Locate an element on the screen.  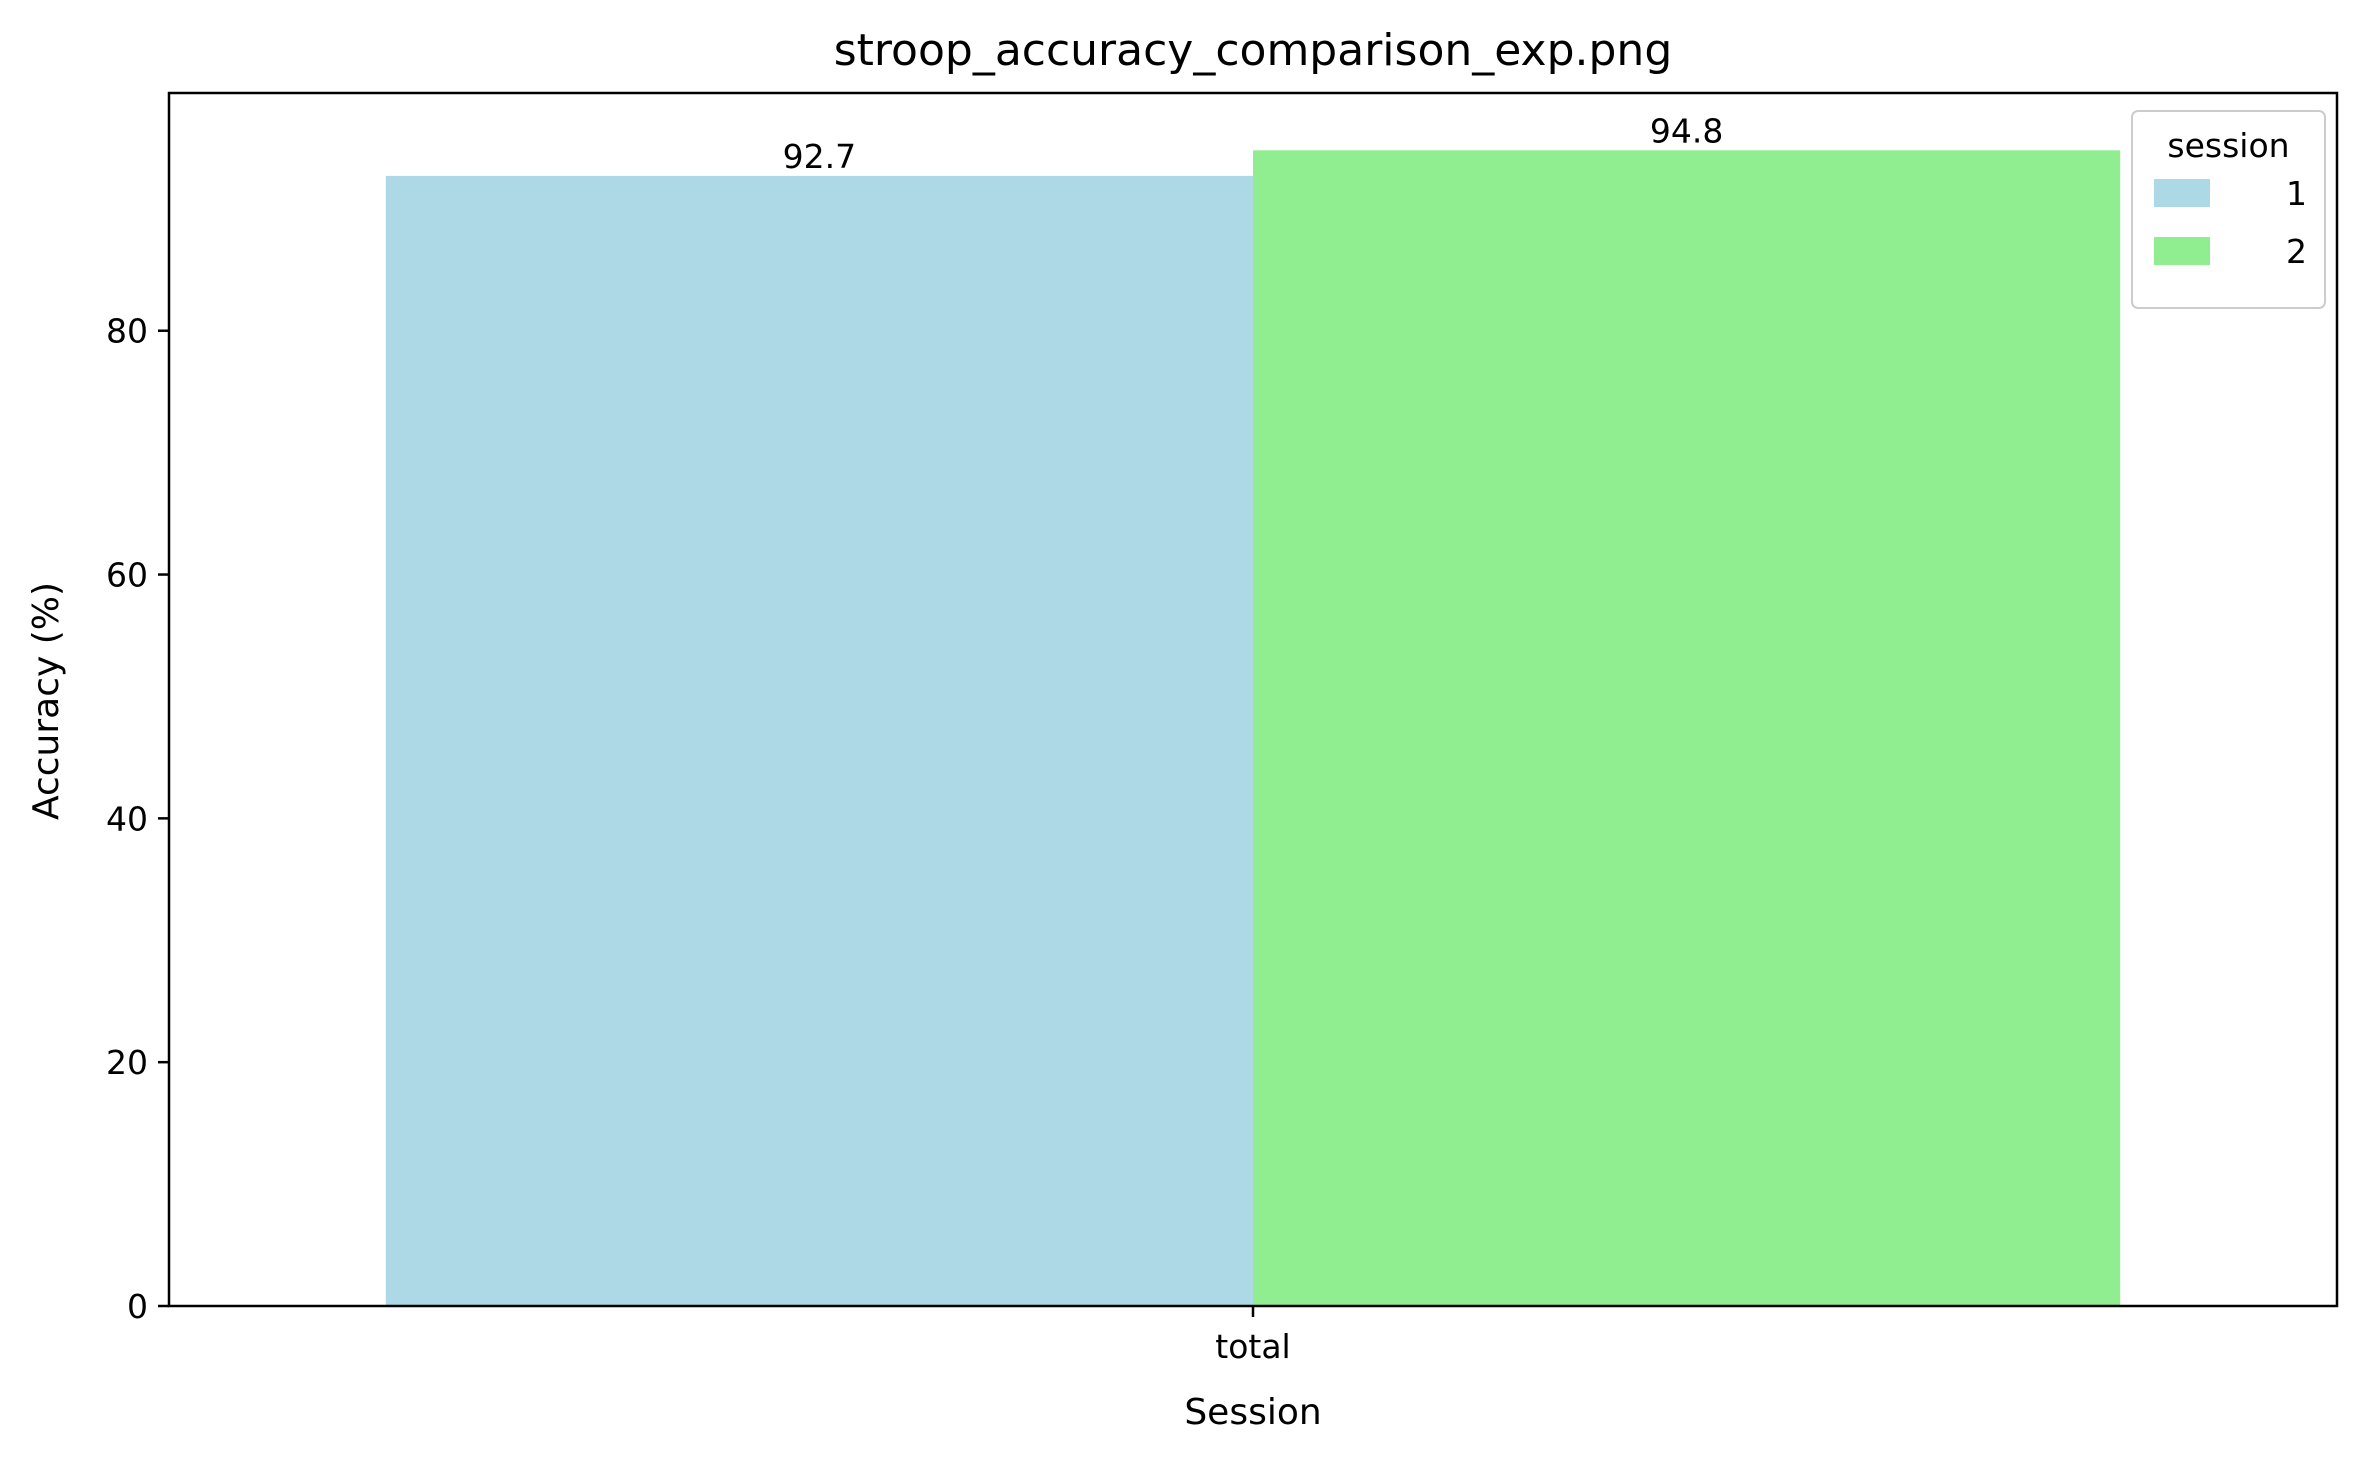
y-tick-label: 60 is located at coordinates (127, 575).